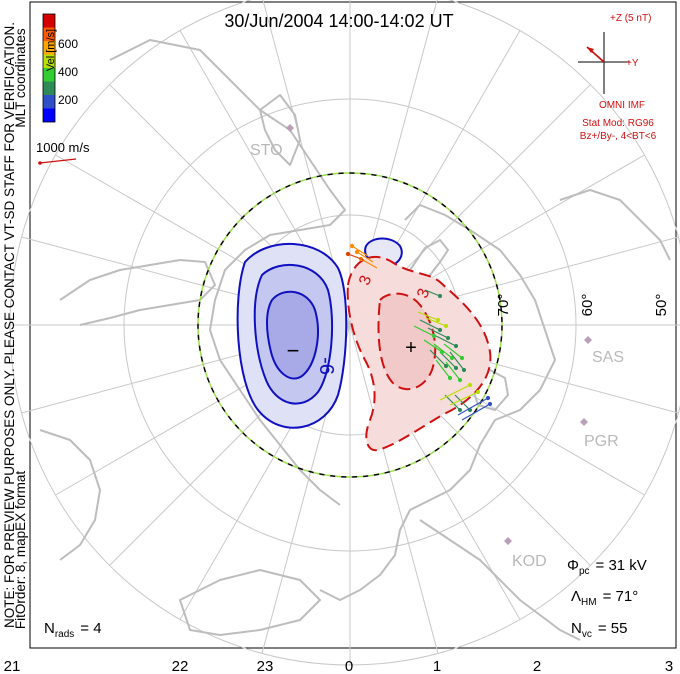  What do you see at coordinates (411, 348) in the screenshot?
I see `potential-maximum-marker: +` at bounding box center [411, 348].